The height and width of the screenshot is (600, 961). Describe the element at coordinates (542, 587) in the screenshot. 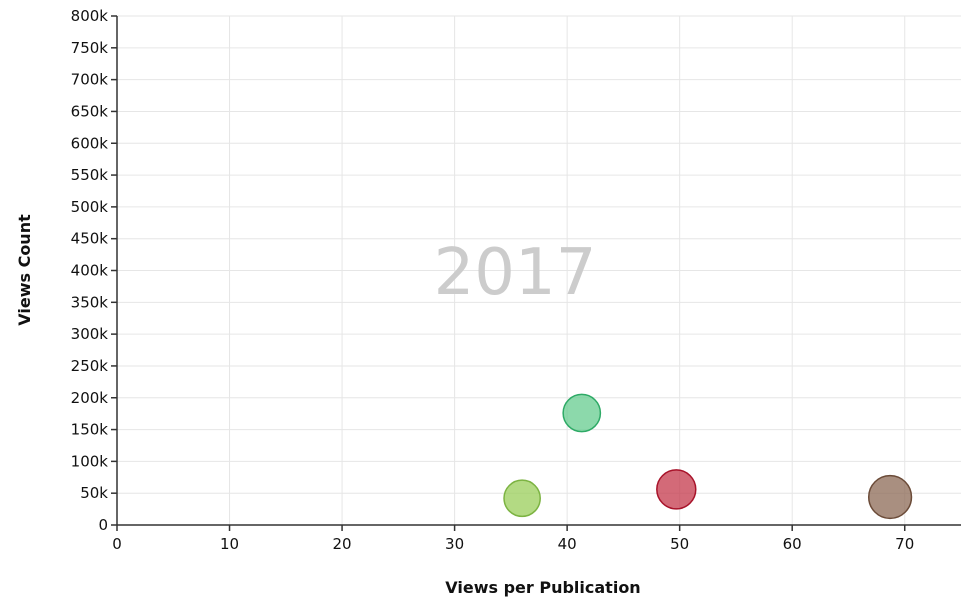

I see `x-axis-title: Views per Publication` at that location.